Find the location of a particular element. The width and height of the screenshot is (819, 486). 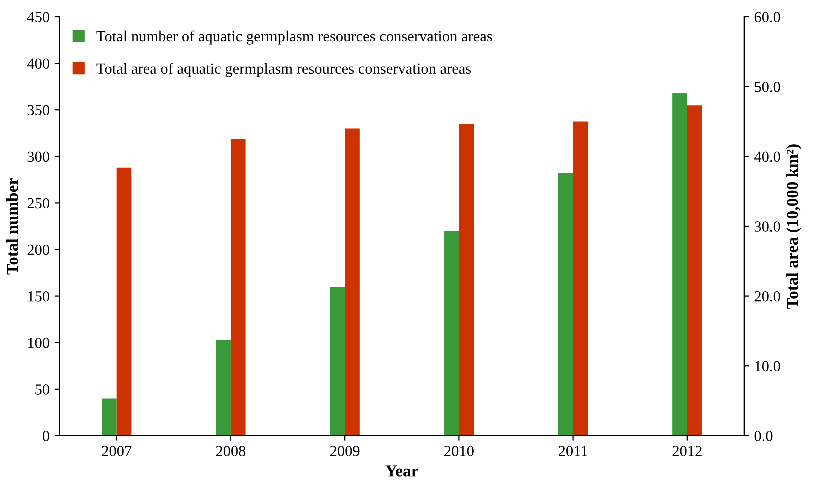

y2-tick-label: 0.0 is located at coordinates (763, 436).